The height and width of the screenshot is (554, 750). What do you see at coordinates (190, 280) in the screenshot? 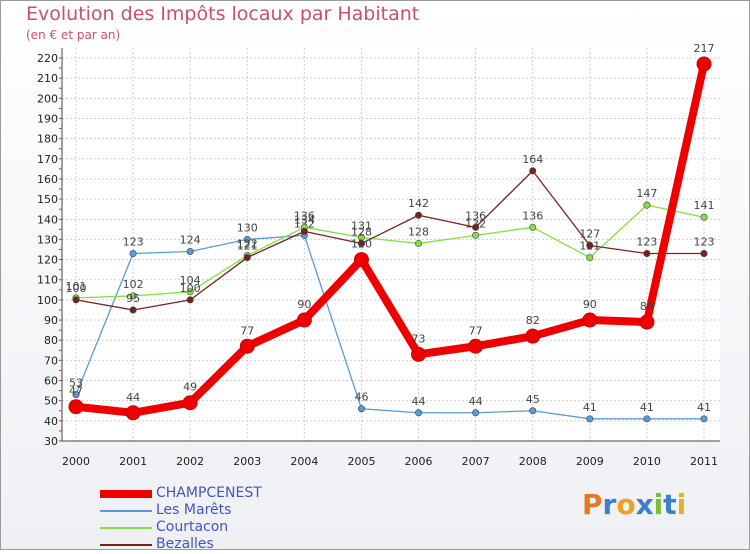
I see `data-label-courtacon-2002: 104` at bounding box center [190, 280].